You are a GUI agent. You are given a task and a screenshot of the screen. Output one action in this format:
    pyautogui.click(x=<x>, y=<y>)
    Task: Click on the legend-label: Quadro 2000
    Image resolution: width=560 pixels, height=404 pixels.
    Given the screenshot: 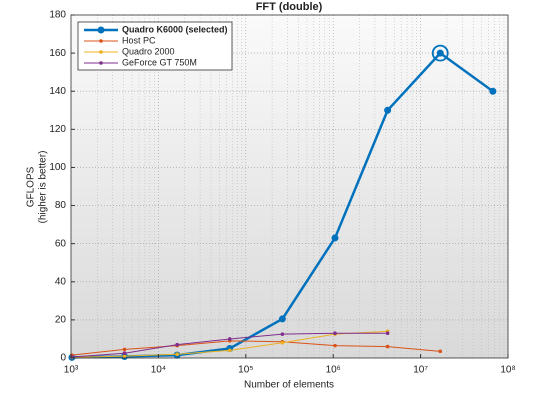 What is the action you would take?
    pyautogui.click(x=148, y=51)
    